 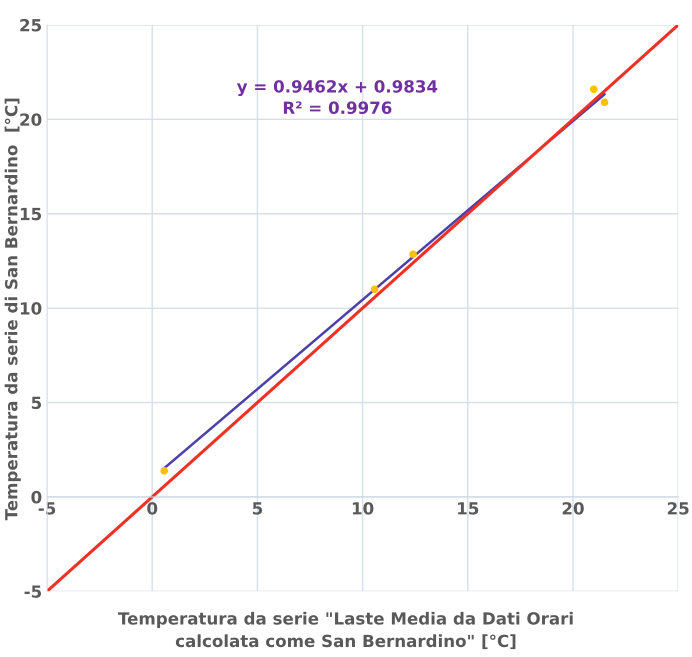 What do you see at coordinates (345, 631) in the screenshot?
I see `x-axis-title: Temperatura da serie "Laste Media da Dati Orari calcolata come San Bernardino" [°C]` at bounding box center [345, 631].